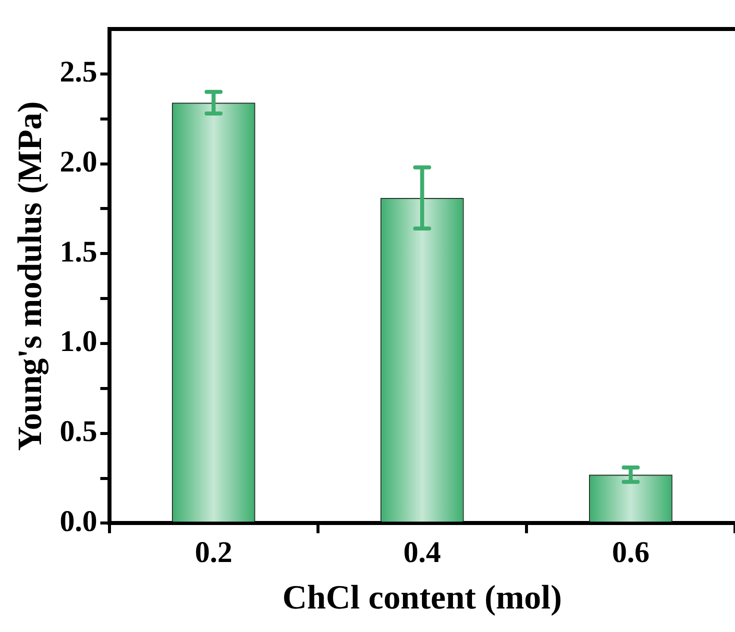 This screenshot has width=735, height=632. What do you see at coordinates (31, 276) in the screenshot?
I see `y-axis-title: Young's modulus (MPa)` at bounding box center [31, 276].